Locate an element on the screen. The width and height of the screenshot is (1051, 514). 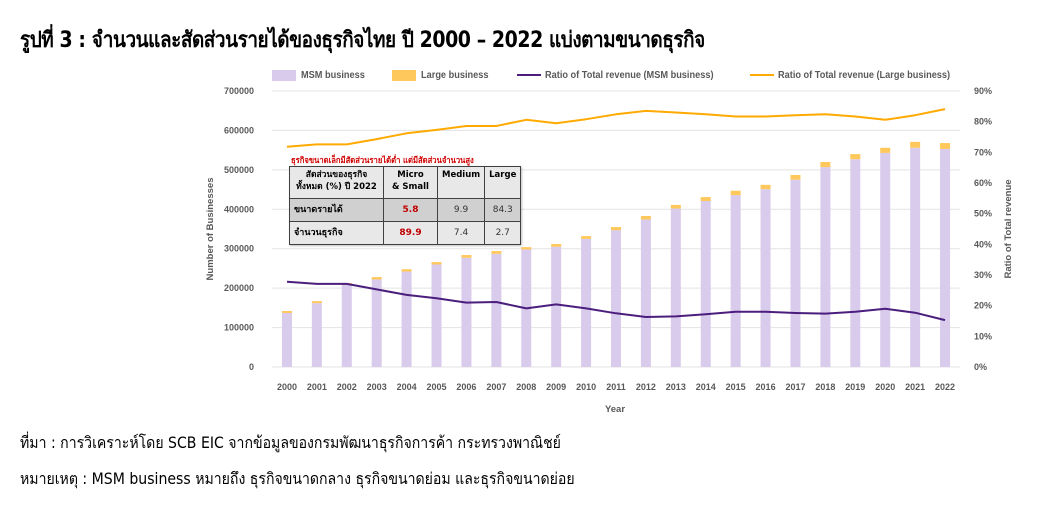
legend-swatch-msm-icon is located at coordinates (284, 75).